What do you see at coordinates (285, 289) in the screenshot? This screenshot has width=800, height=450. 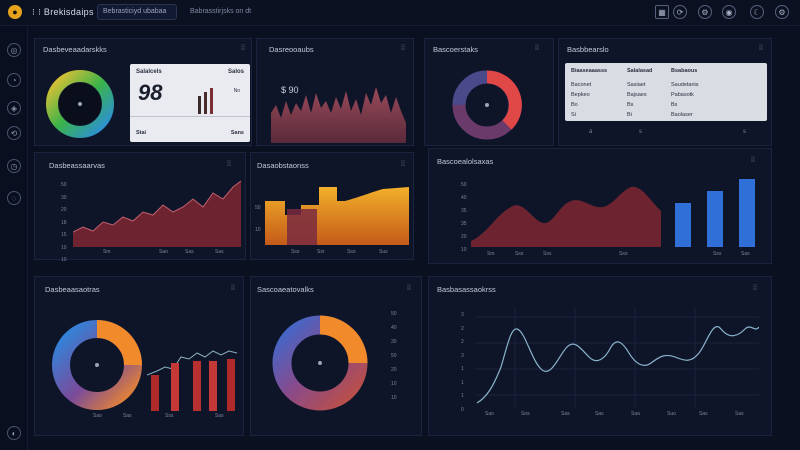 I see `panel-title: Sascoaeatovalks` at bounding box center [285, 289].